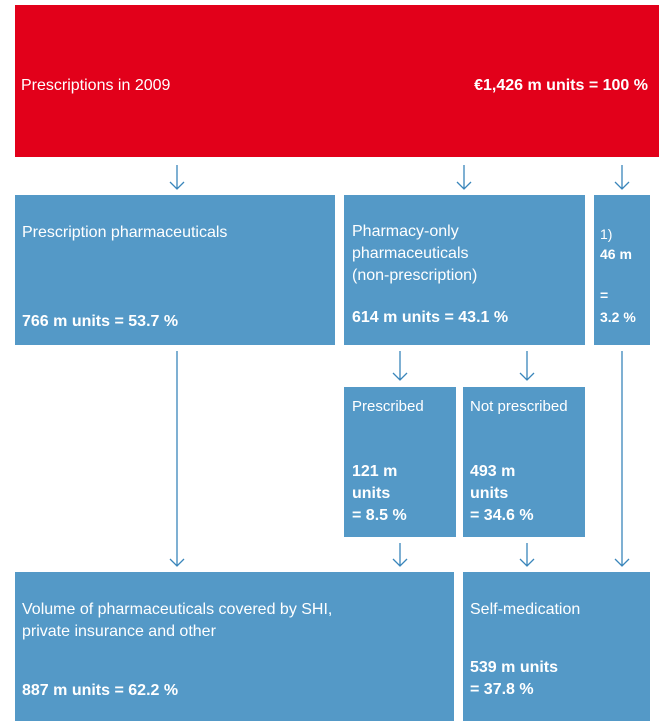 This screenshot has width=659, height=721. What do you see at coordinates (616, 254) in the screenshot?
I see `node-value: 46 m` at bounding box center [616, 254].